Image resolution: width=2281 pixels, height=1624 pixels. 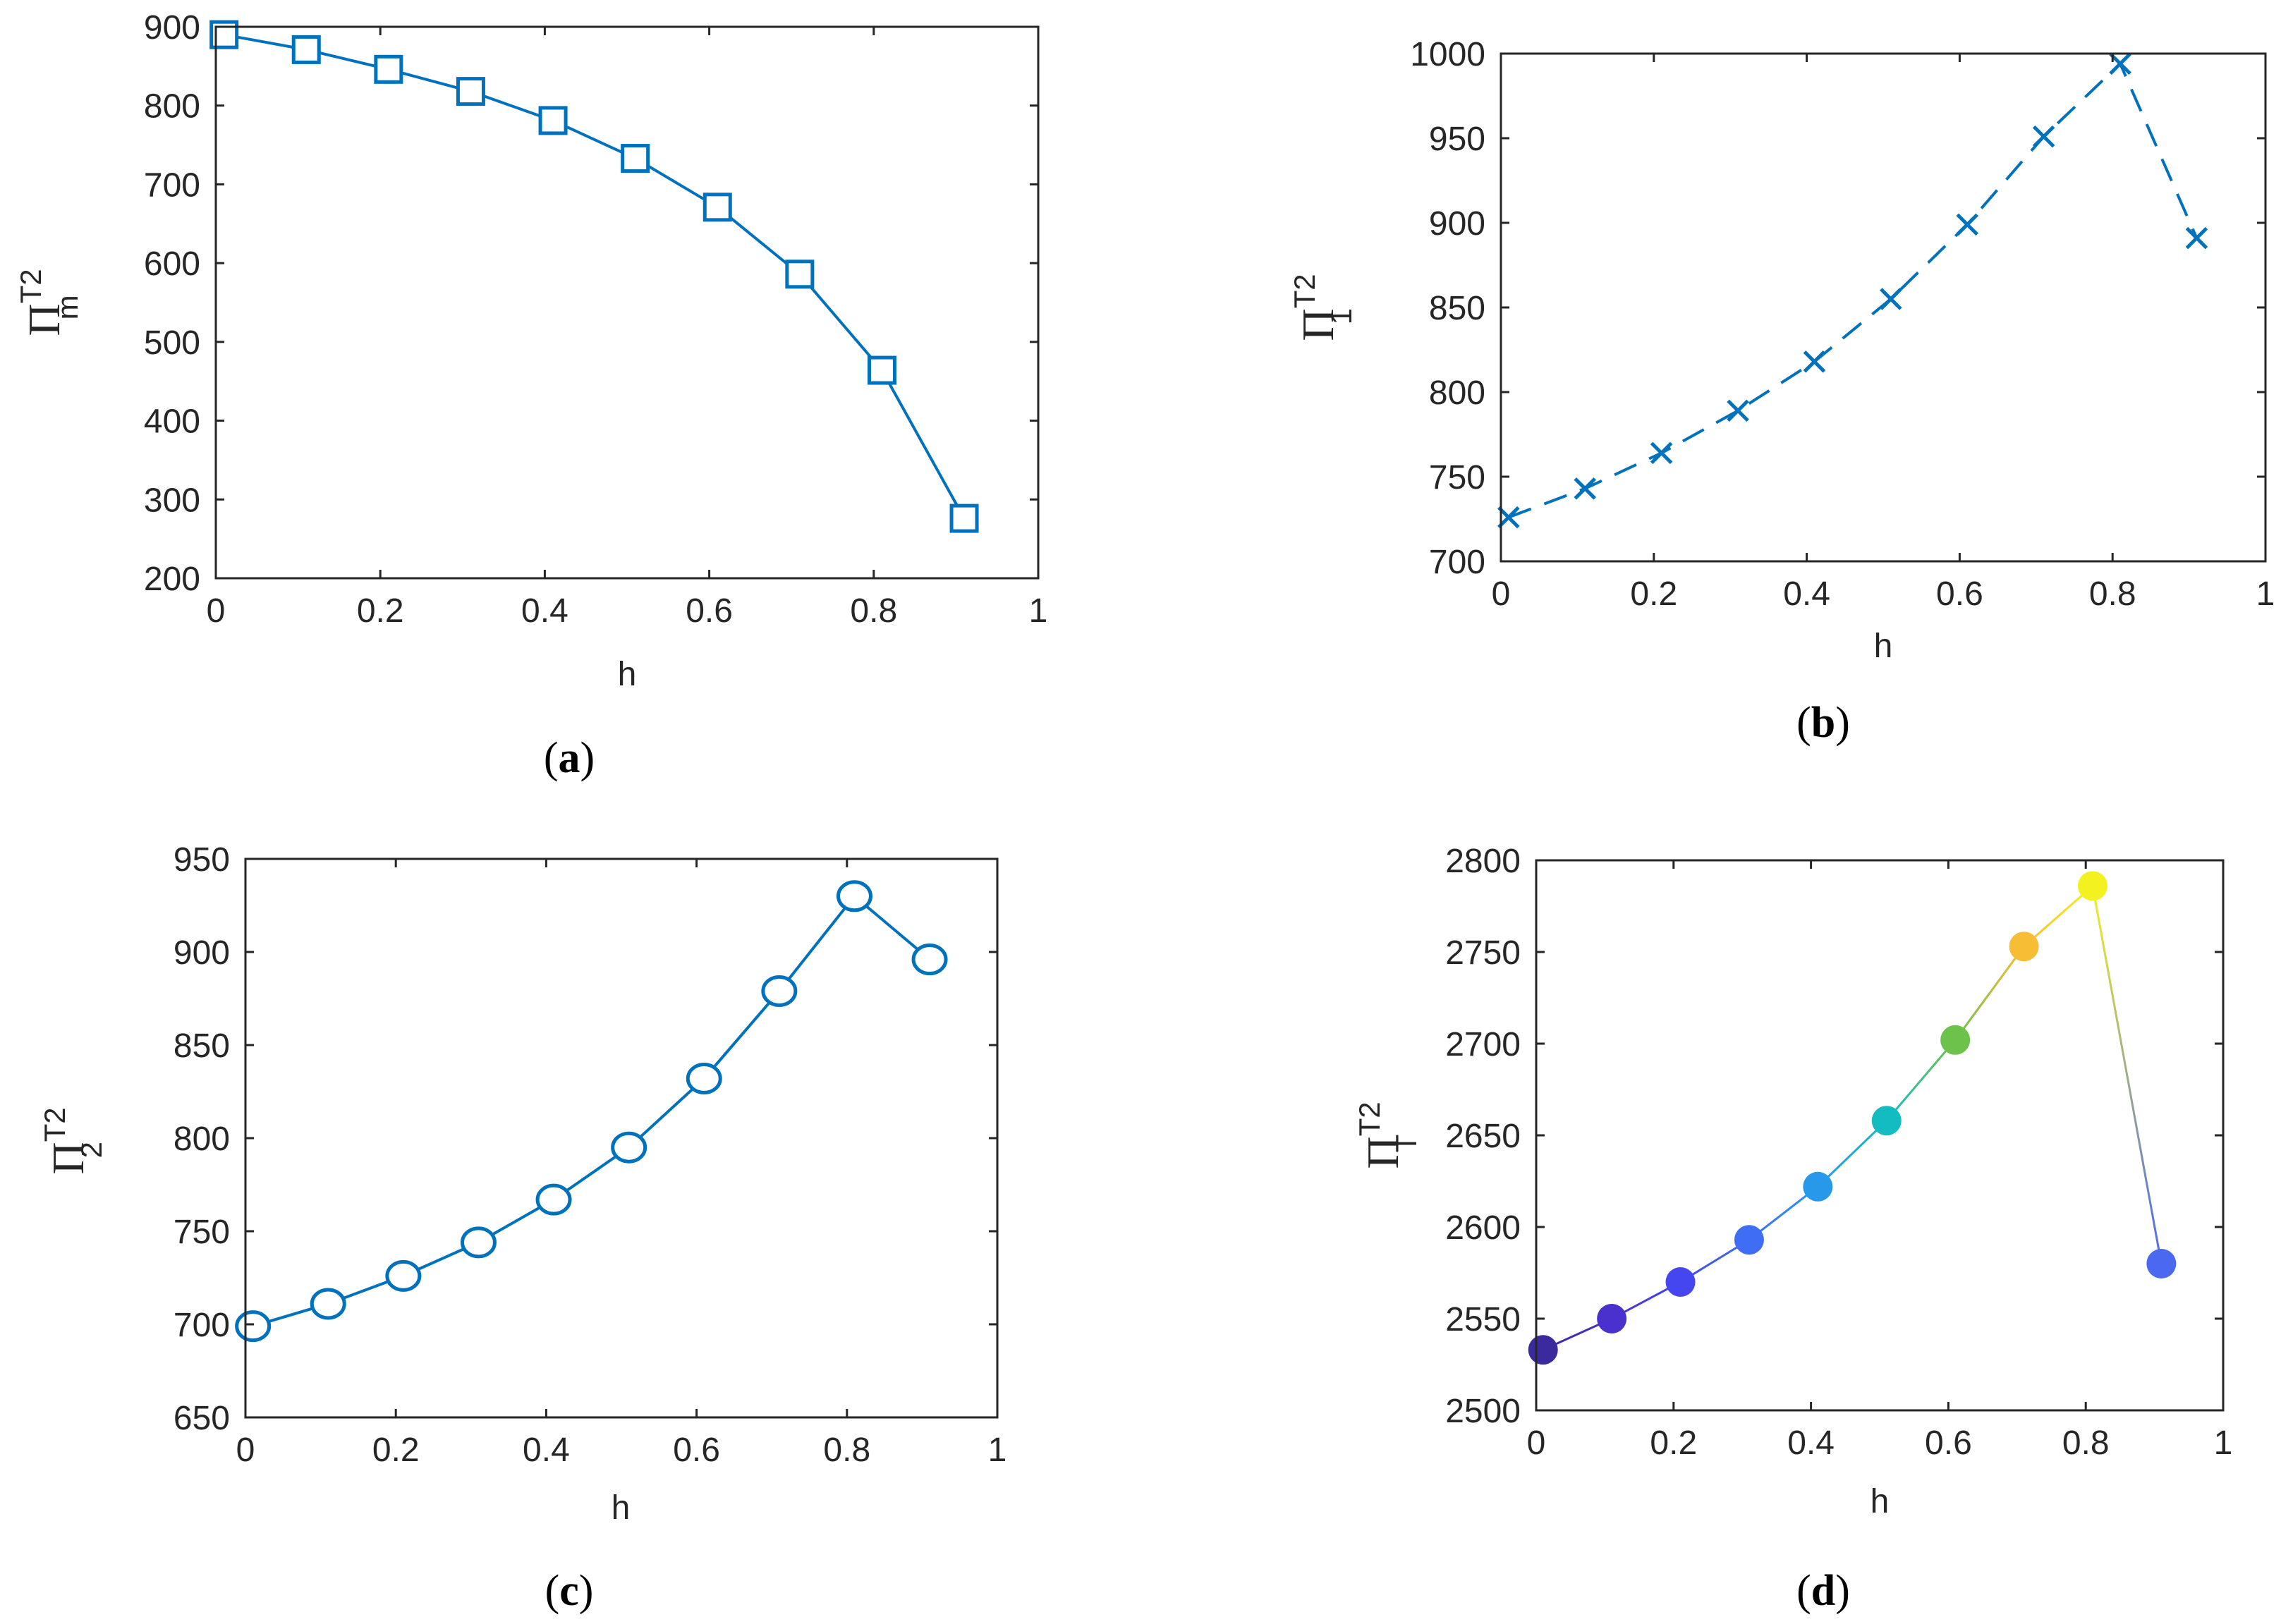 I want to click on panel-b-xtick-label: 1, so click(x=2265, y=594).